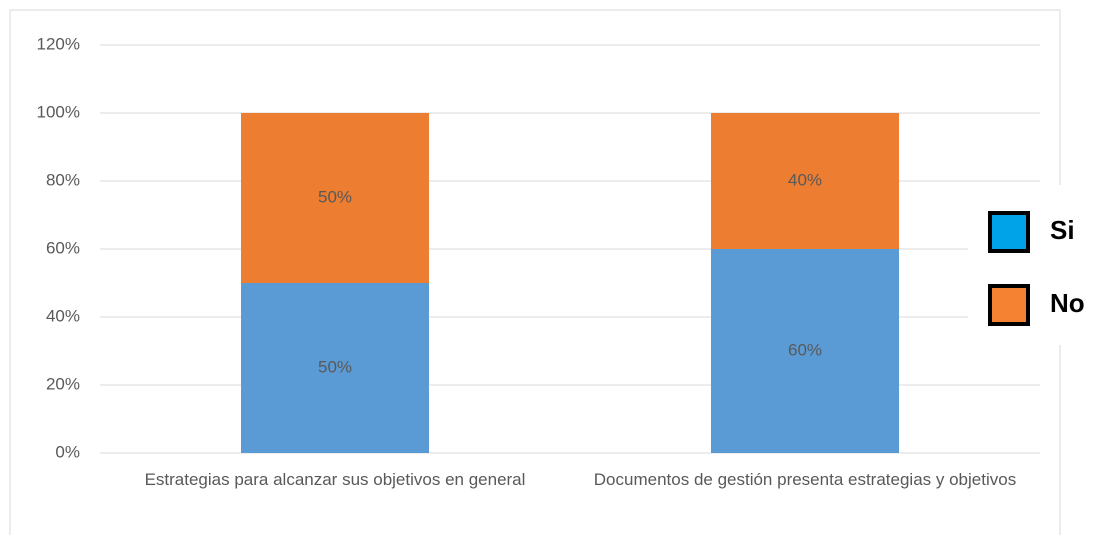  What do you see at coordinates (1062, 230) in the screenshot?
I see `legend-label: Si` at bounding box center [1062, 230].